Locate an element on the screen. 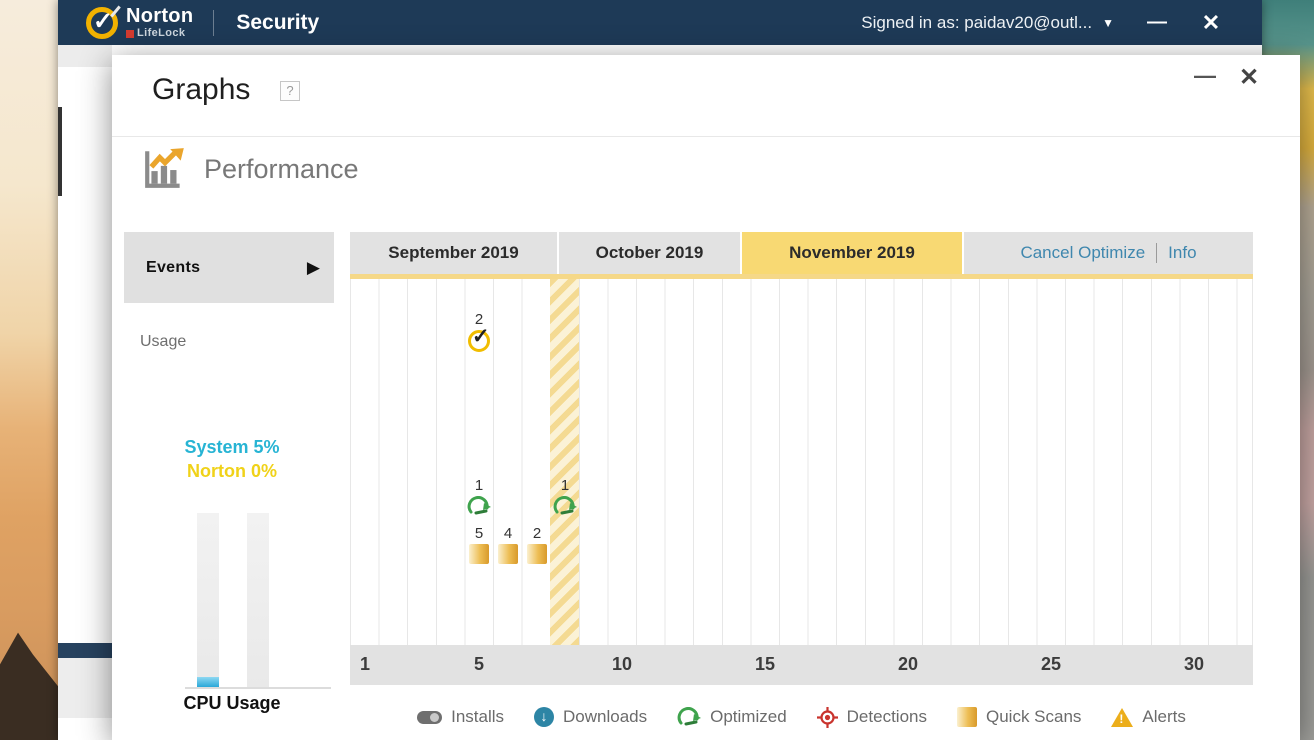  event-marker-day5-optimized: 1 is located at coordinates (479, 499).